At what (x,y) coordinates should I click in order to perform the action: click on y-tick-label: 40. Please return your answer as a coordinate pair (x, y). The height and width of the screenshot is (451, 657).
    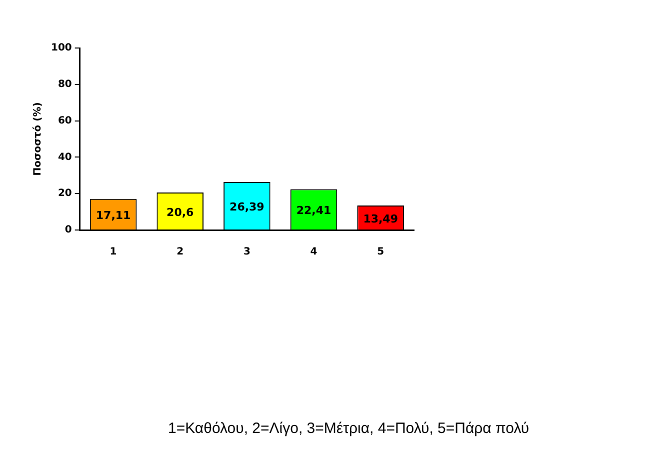
    Looking at the image, I should click on (65, 157).